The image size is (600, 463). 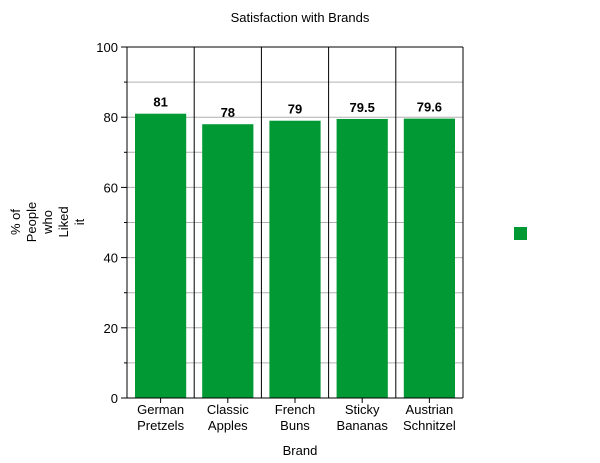 What do you see at coordinates (228, 112) in the screenshot?
I see `data-label: 78` at bounding box center [228, 112].